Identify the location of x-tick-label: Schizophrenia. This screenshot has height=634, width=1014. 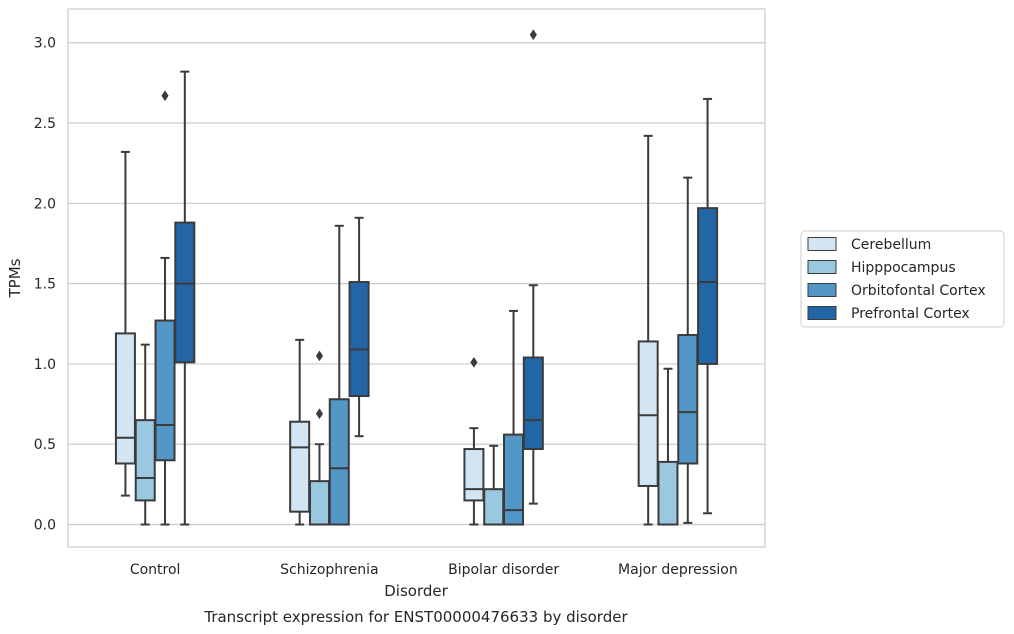
(329, 570).